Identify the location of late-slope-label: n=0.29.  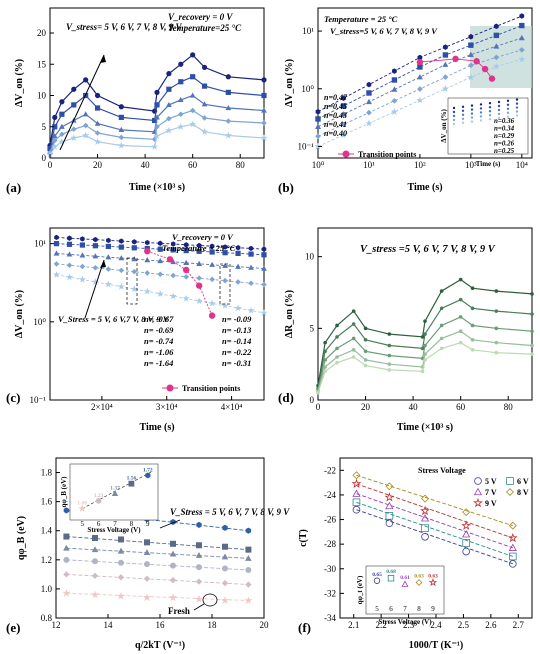
(504, 136).